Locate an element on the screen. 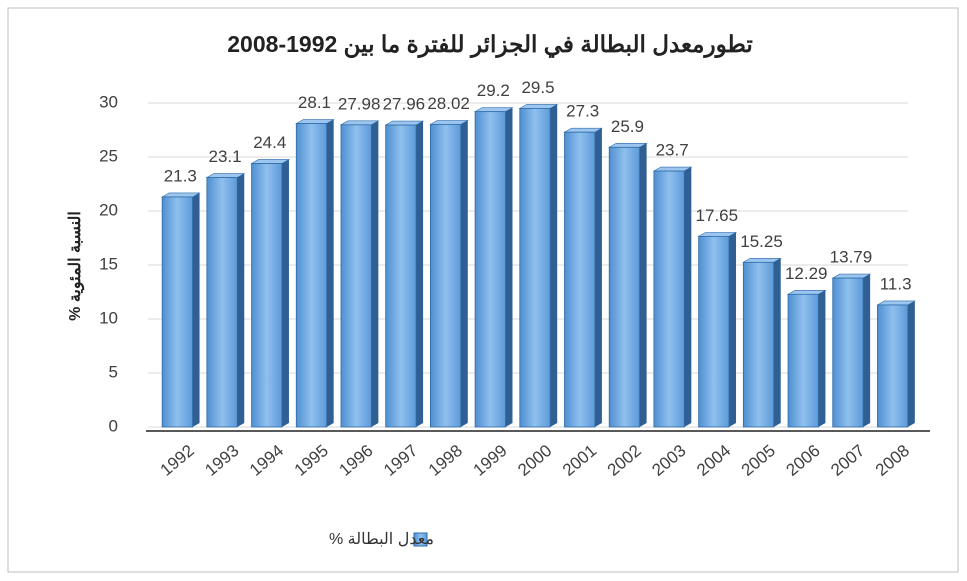  data-label: 29.5 is located at coordinates (537, 87).